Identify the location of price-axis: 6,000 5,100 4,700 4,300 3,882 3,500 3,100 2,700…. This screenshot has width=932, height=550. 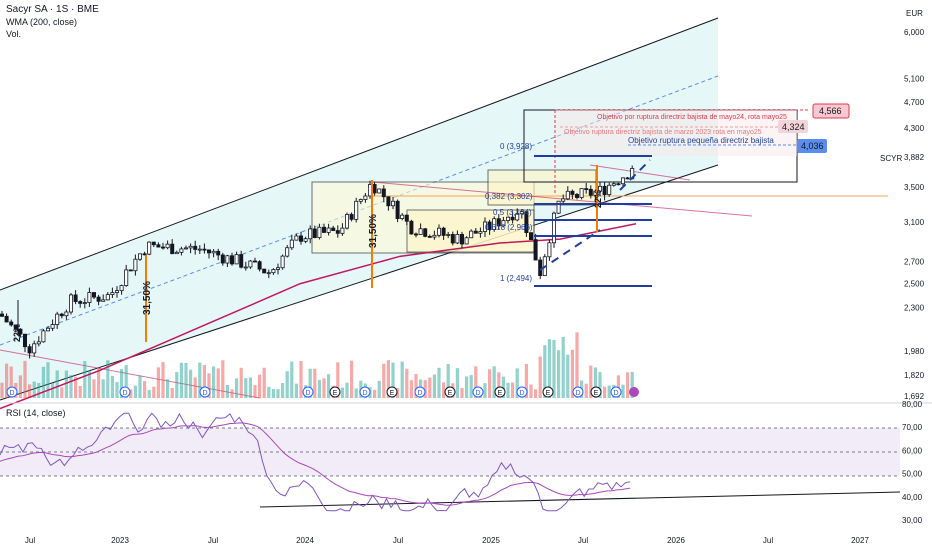
(914, 214).